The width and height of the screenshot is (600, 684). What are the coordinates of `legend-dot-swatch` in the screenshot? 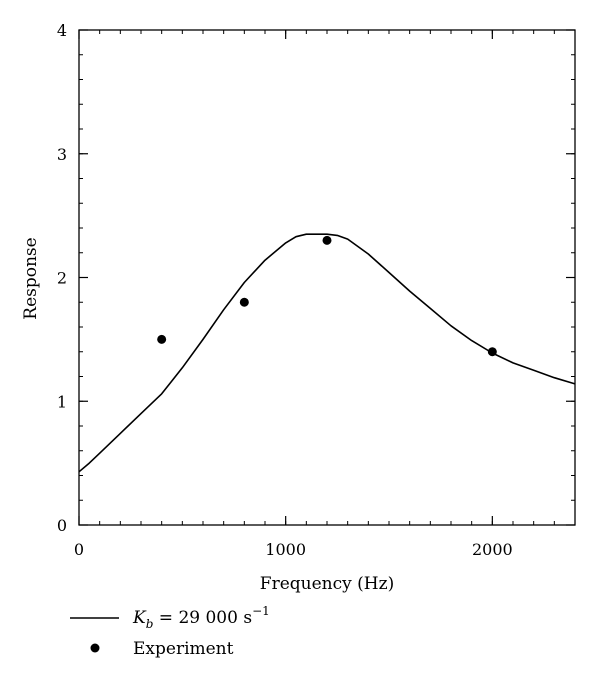 It's located at (95, 648).